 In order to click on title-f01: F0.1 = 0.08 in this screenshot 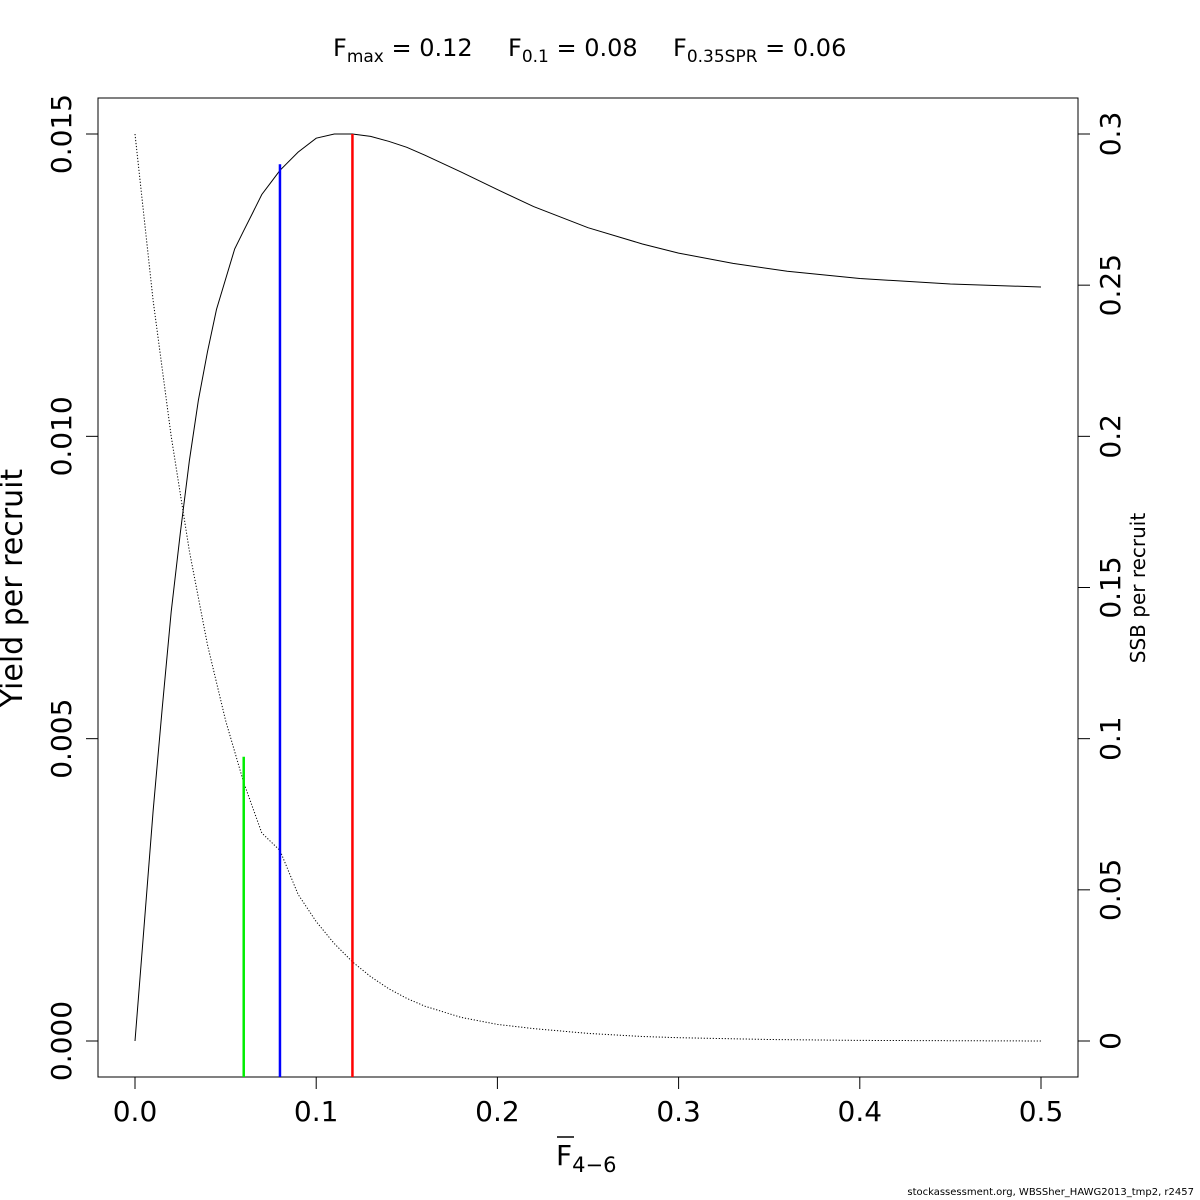, I will do `click(573, 50)`.